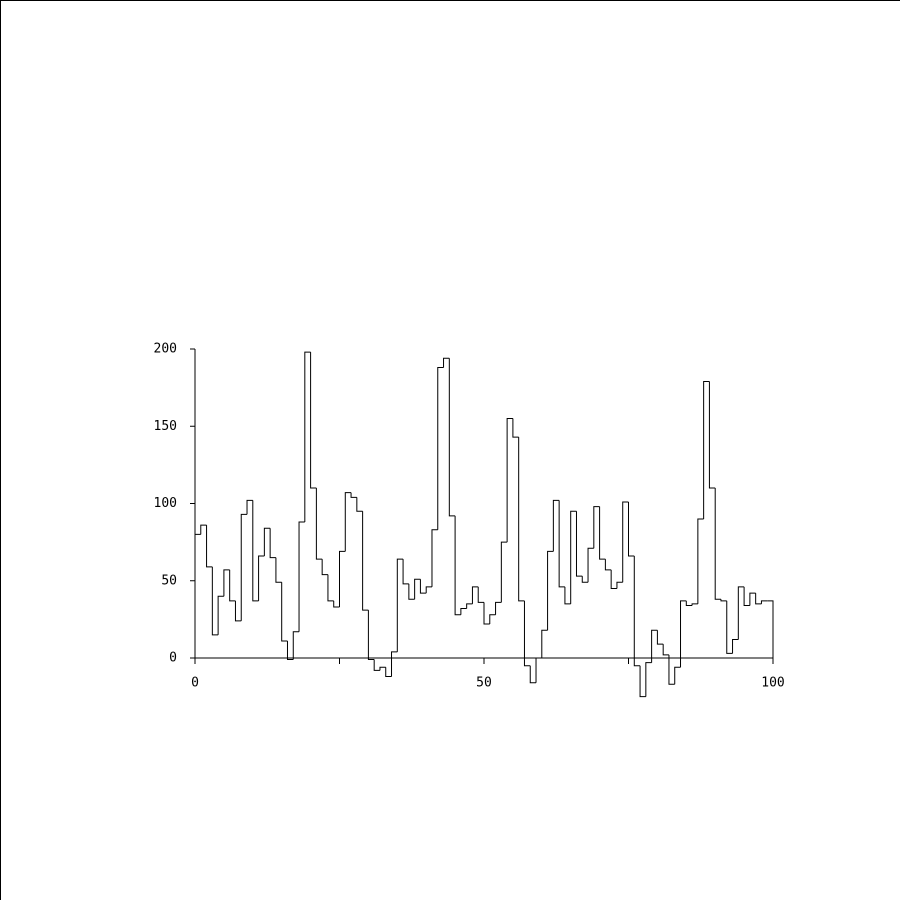  What do you see at coordinates (169, 580) in the screenshot?
I see `y-tick-label: 50` at bounding box center [169, 580].